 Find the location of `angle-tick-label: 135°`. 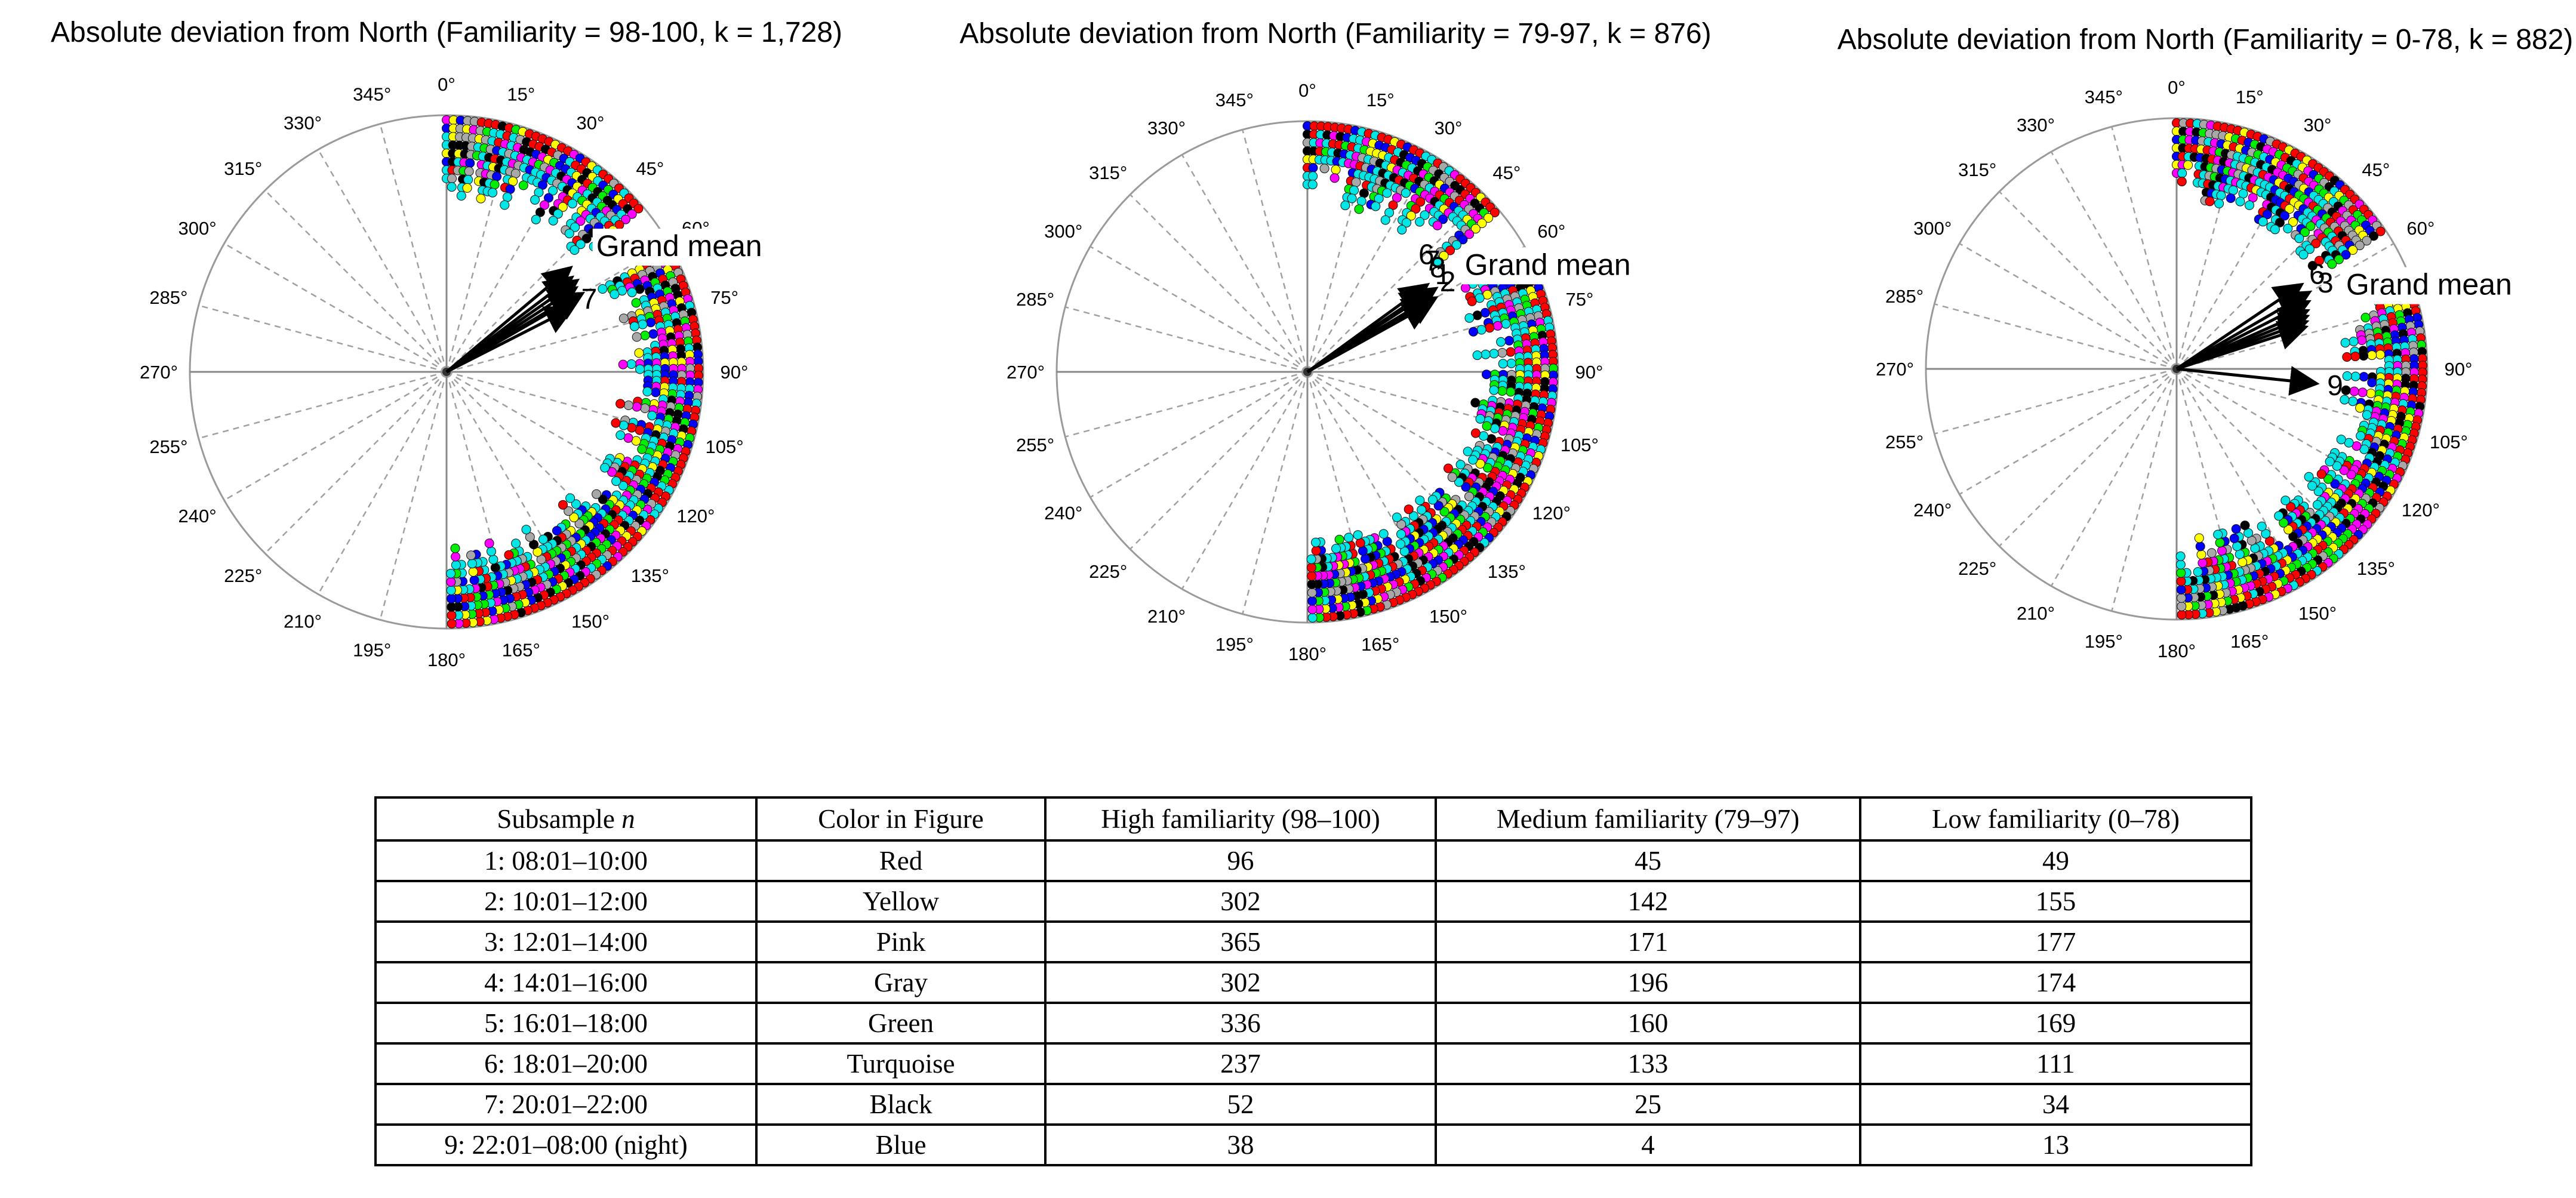

angle-tick-label: 135° is located at coordinates (2376, 568).